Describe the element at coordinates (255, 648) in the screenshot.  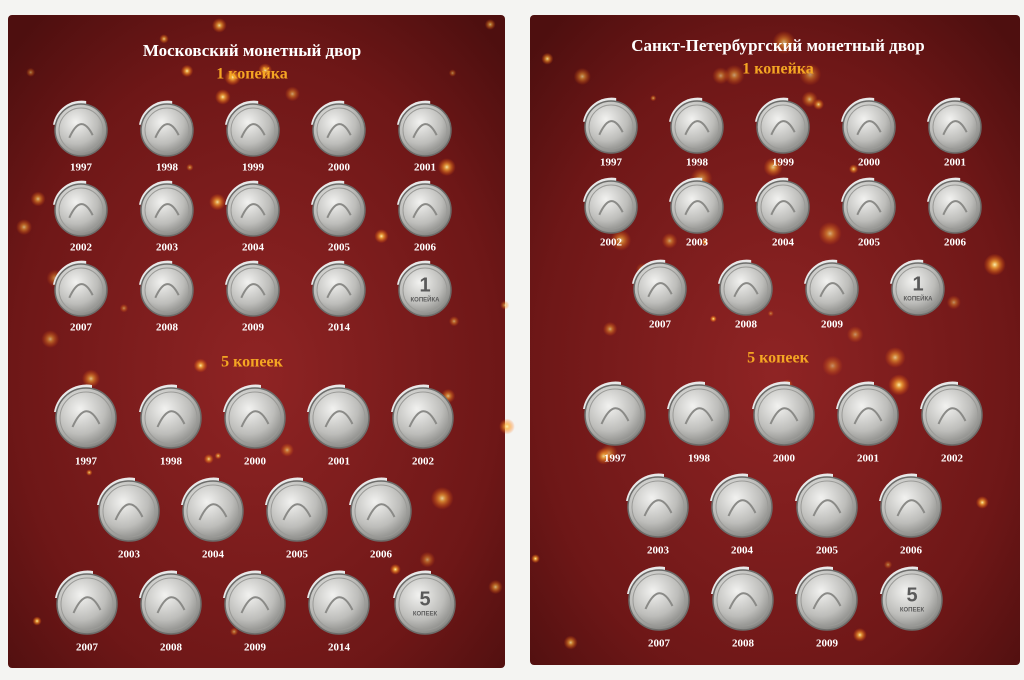
I see `coin-year: 2009` at that location.